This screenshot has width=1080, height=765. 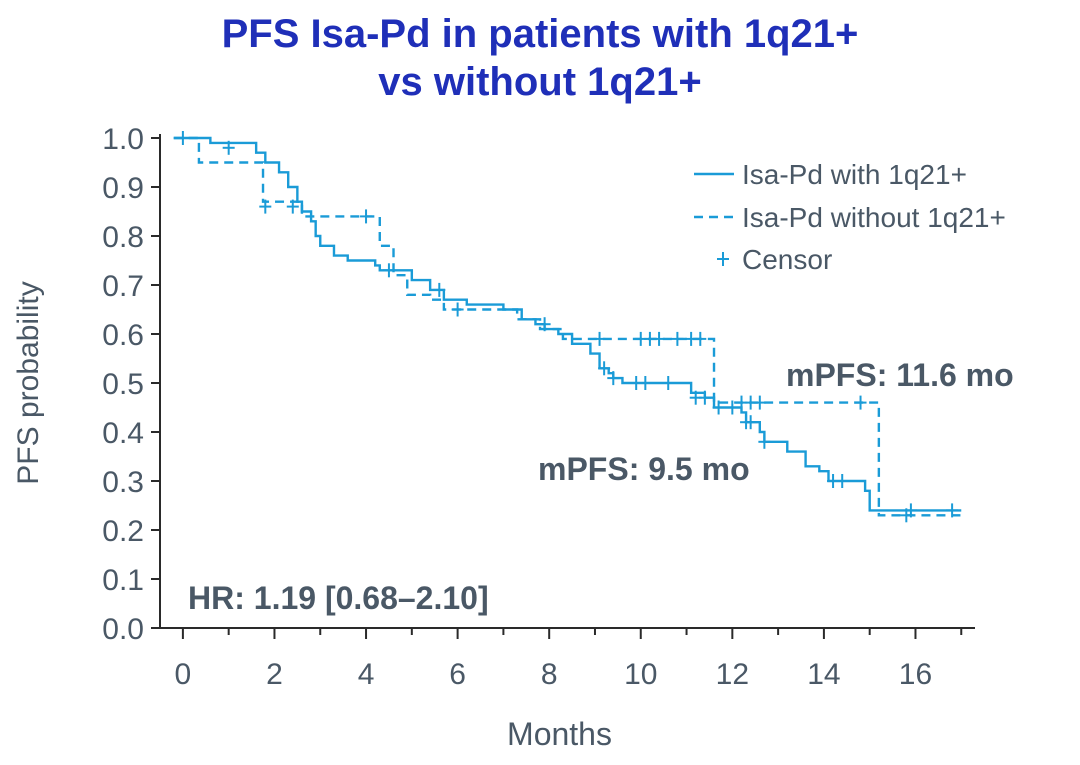 I want to click on legend-censor-label: Censor, so click(x=787, y=259).